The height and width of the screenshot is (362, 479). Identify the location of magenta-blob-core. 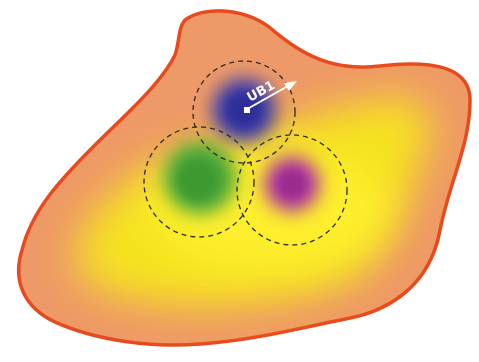
(292, 184).